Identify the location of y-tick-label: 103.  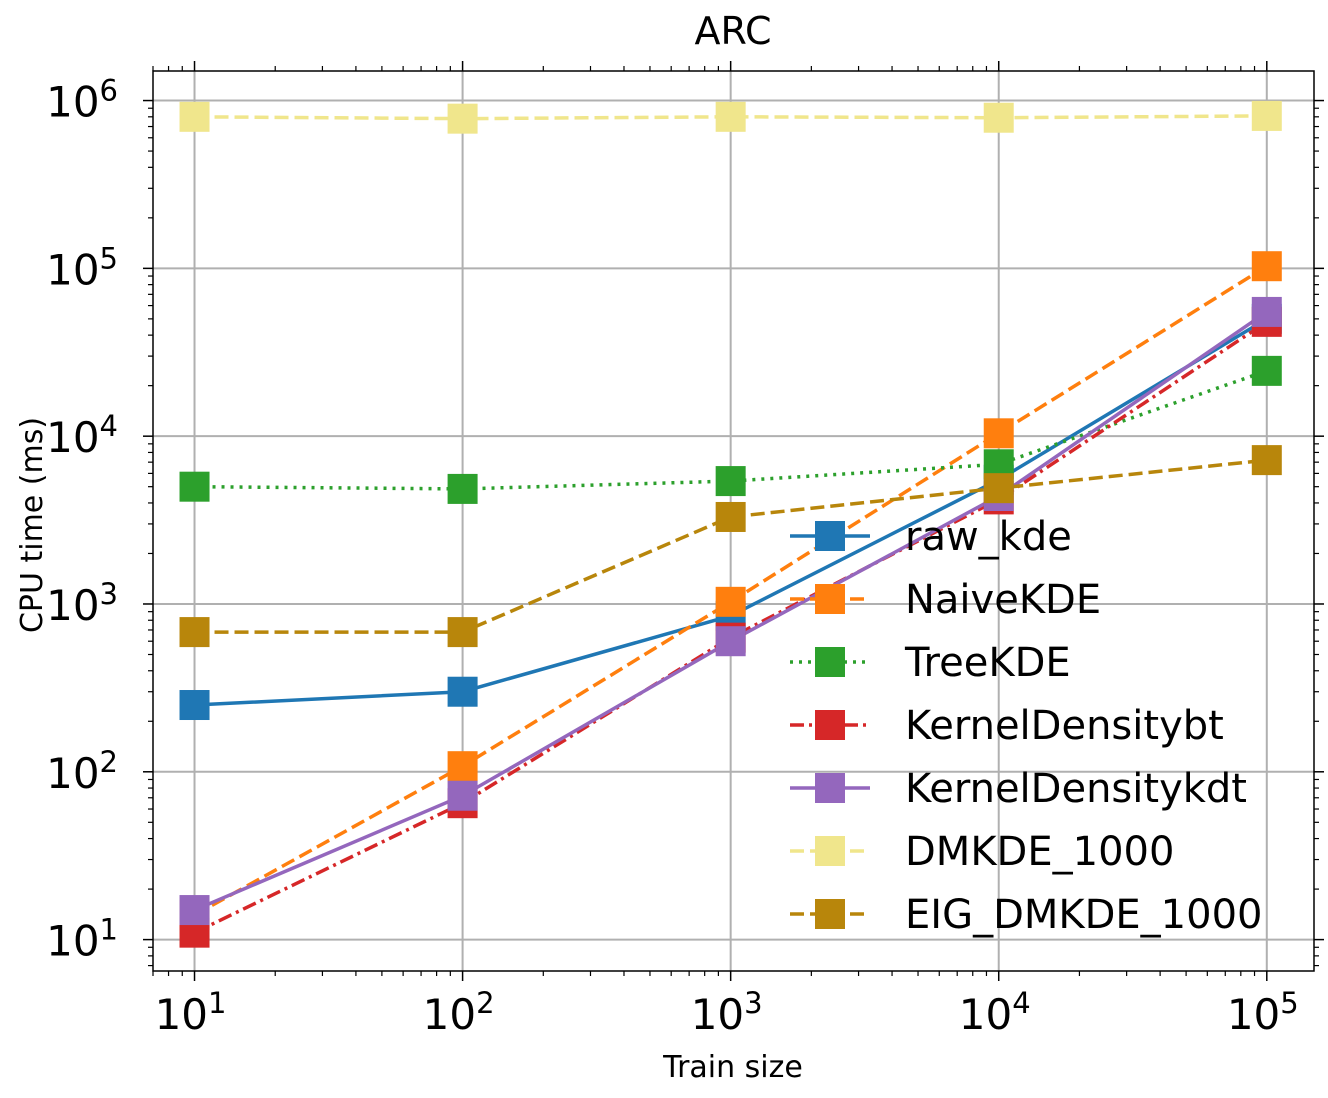
(82, 603).